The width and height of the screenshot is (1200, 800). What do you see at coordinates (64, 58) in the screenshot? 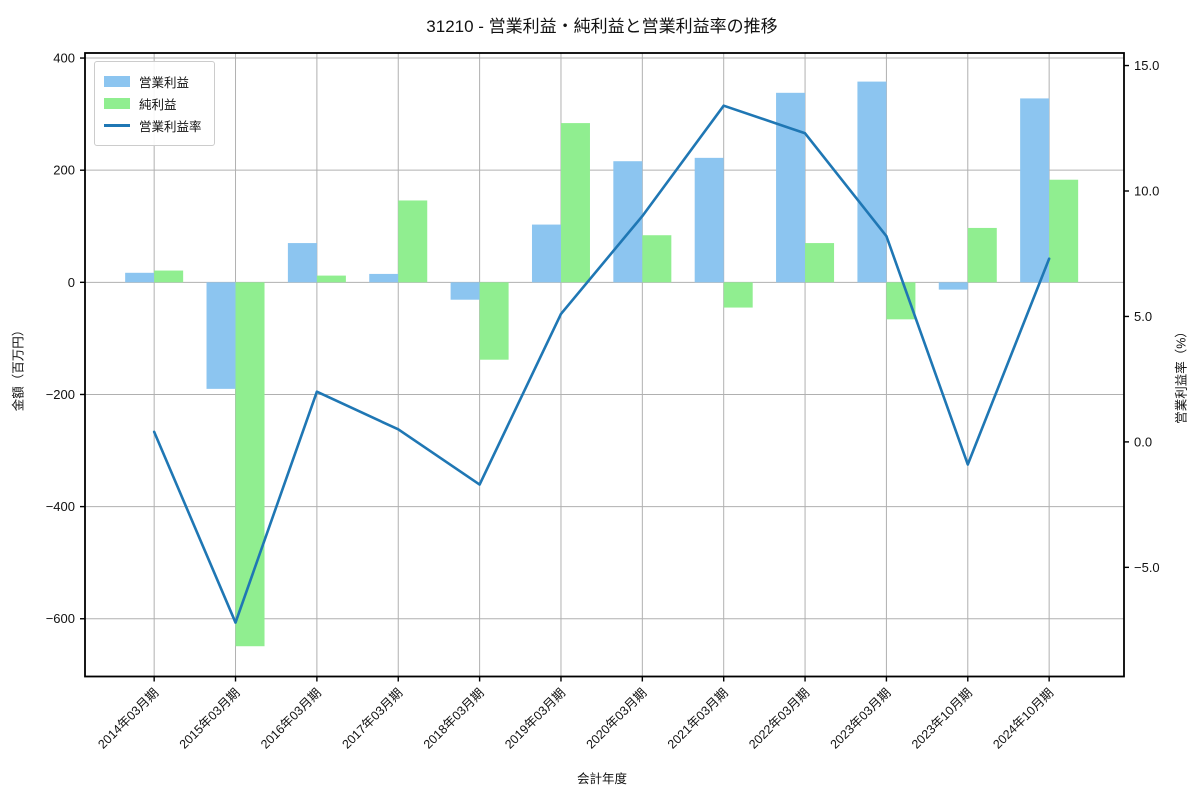
I see `y-tick-label-left: 400` at bounding box center [64, 58].